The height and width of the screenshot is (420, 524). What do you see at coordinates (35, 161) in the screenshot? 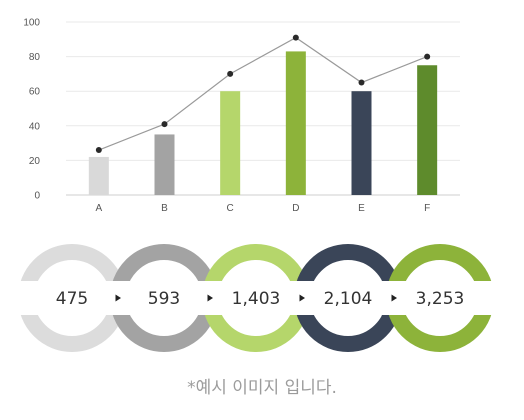
I see `y-tick-label: 20` at bounding box center [35, 161].